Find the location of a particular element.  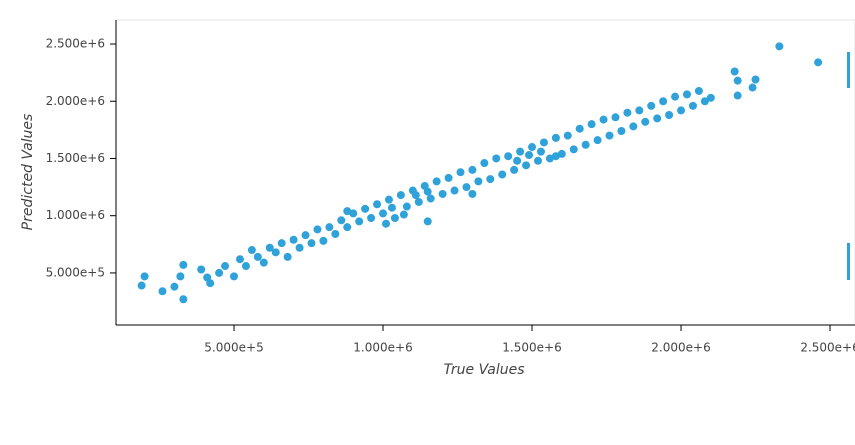

y-tick-label: 2.500e+6 is located at coordinates (75, 44).